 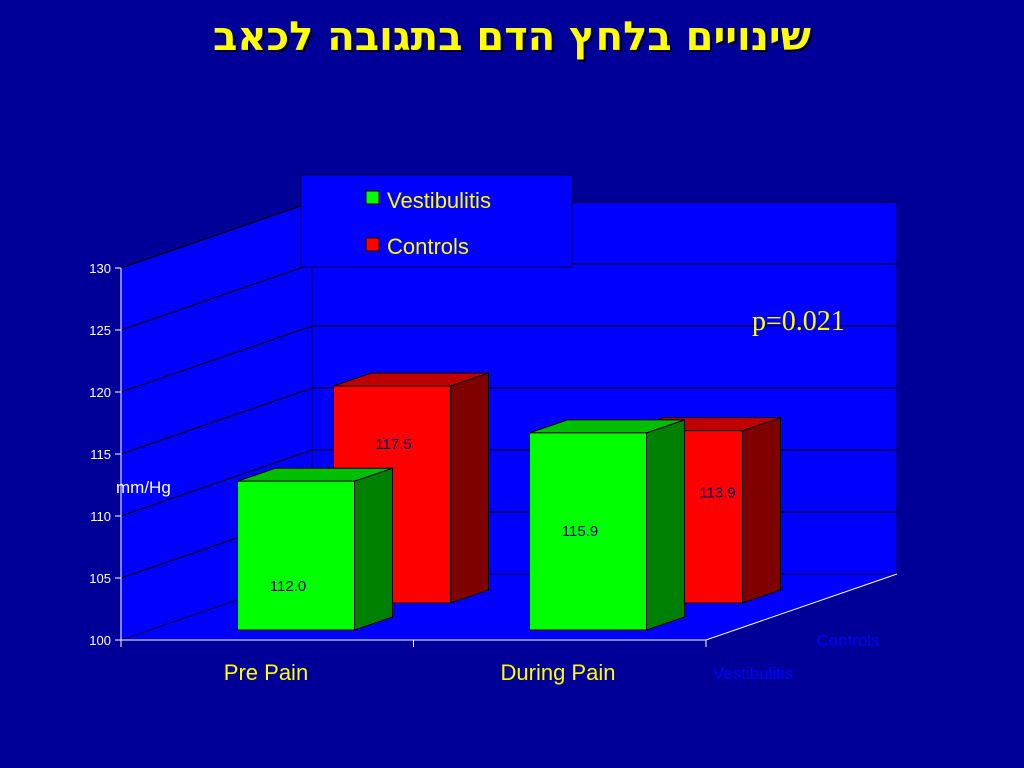 What do you see at coordinates (100, 640) in the screenshot?
I see `y-tick-label: 100` at bounding box center [100, 640].